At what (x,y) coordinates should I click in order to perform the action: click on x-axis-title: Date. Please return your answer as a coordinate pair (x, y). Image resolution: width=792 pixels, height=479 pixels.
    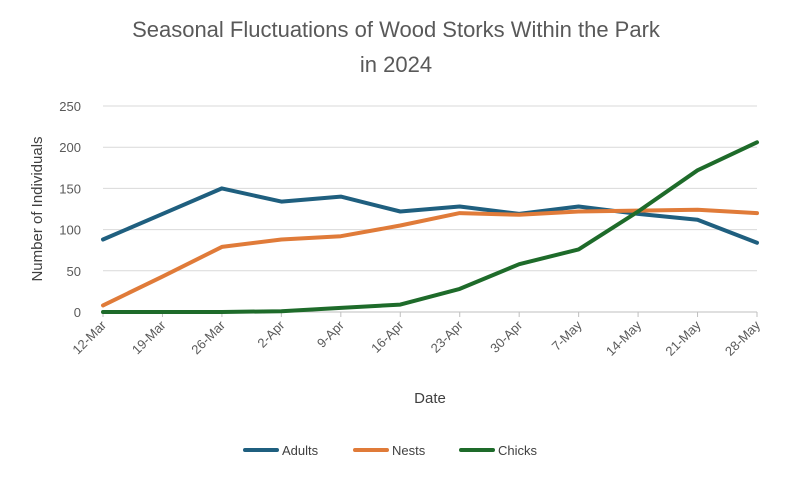
    Looking at the image, I should click on (430, 398).